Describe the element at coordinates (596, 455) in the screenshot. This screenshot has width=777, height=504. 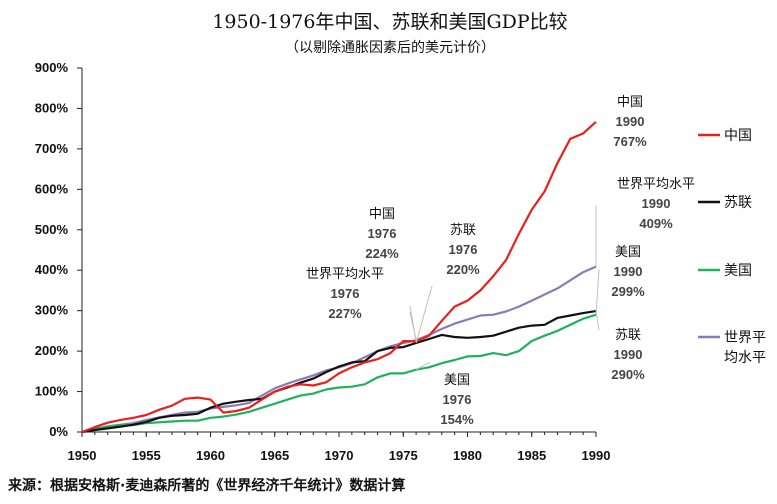
I see `x-tick-label: 1990` at that location.